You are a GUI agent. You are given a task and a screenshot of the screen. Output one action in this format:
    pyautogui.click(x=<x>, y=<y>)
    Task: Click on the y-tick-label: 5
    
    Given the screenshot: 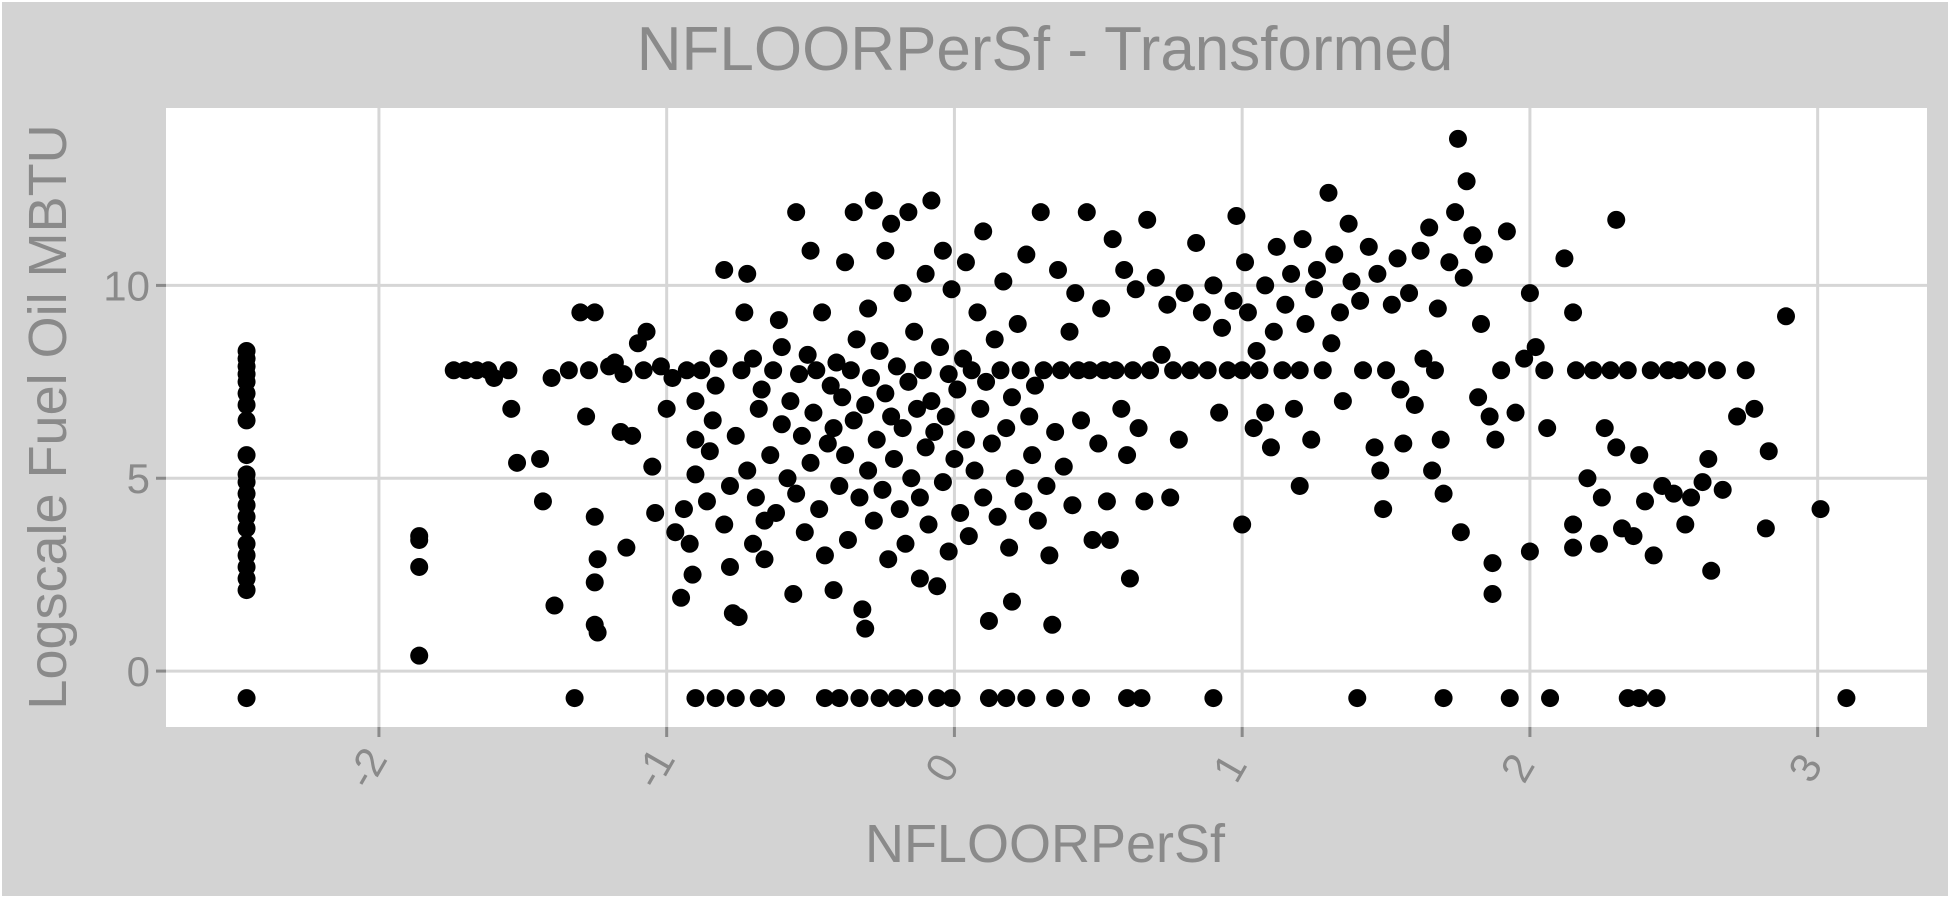 What is the action you would take?
    pyautogui.click(x=138, y=478)
    